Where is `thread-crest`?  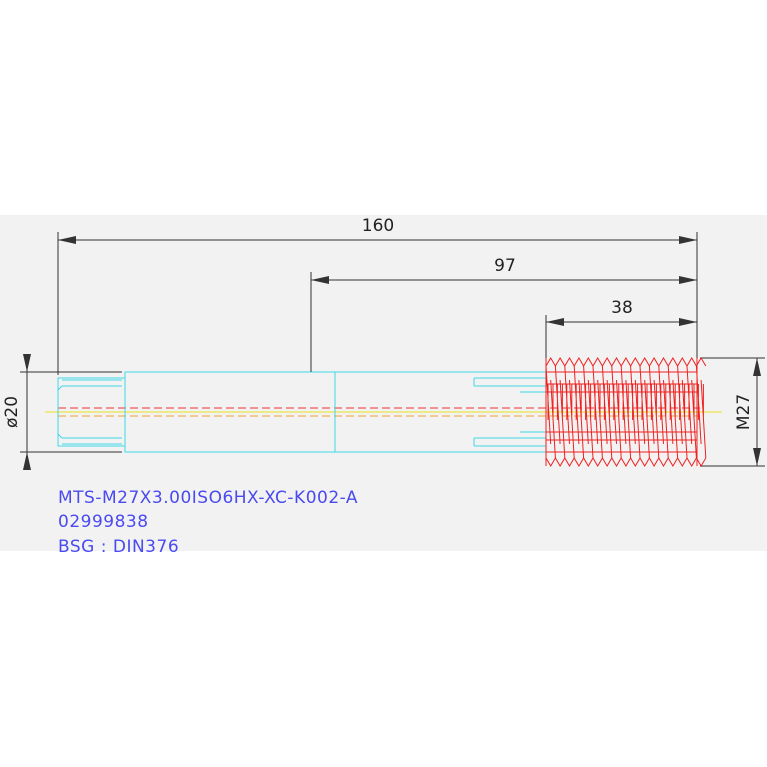
thread-crest is located at coordinates (626, 459).